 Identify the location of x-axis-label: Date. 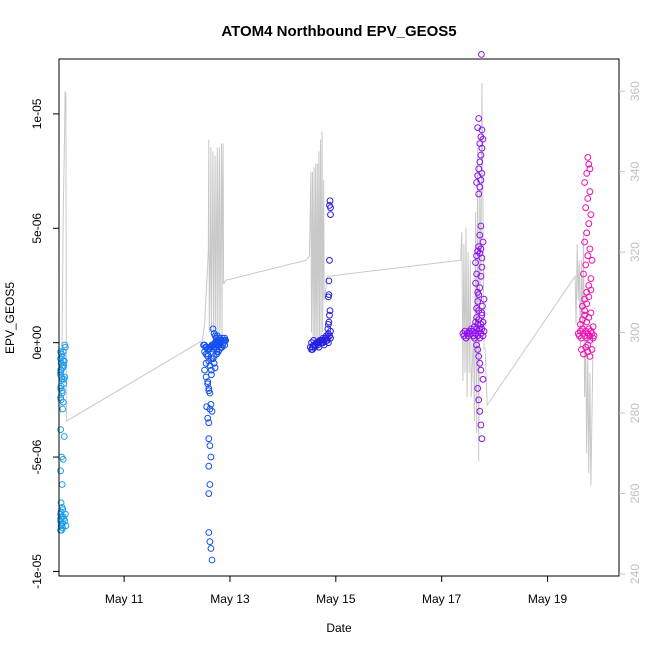
(339, 628).